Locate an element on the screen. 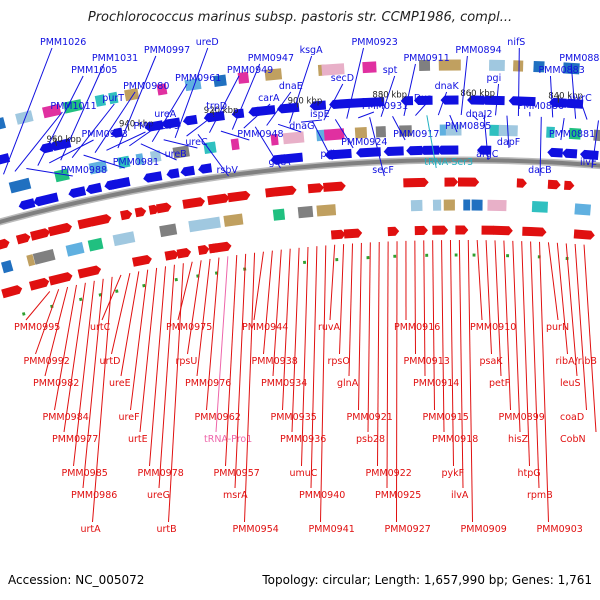  reverse-gene-label: ilvA is located at coordinates (460, 495).